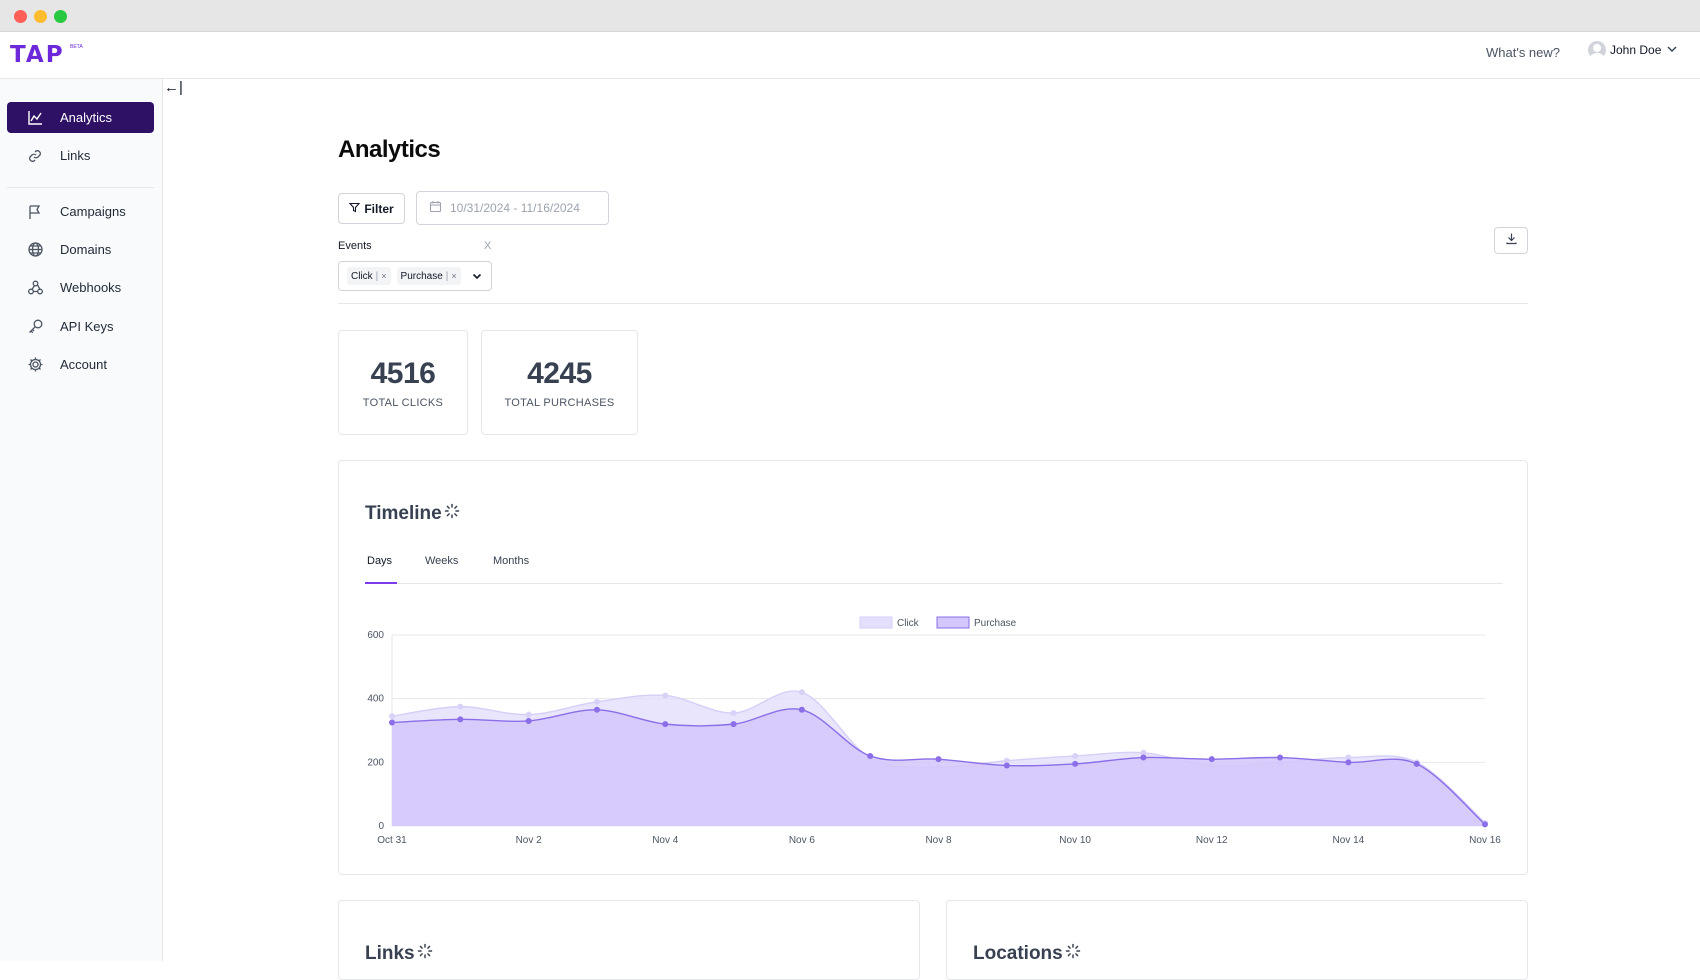  I want to click on event-chip-click: Click | ×, so click(369, 276).